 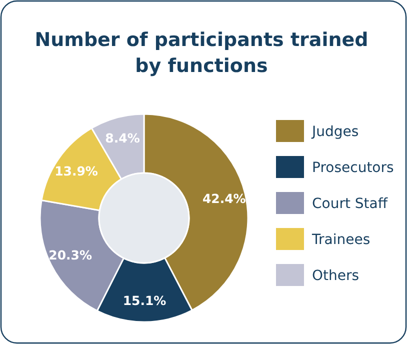 What do you see at coordinates (336, 276) in the screenshot?
I see `legend-label: Others` at bounding box center [336, 276].